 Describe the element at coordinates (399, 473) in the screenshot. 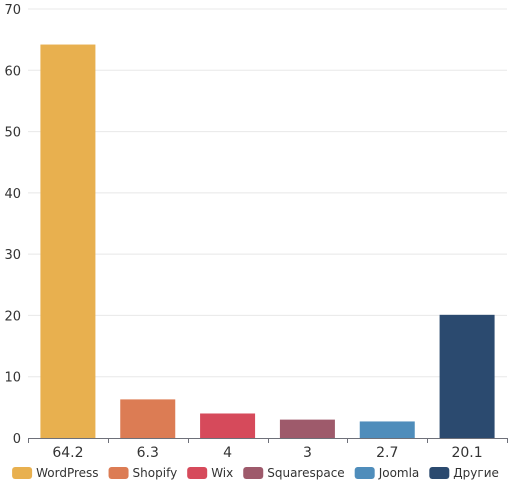

I see `legend-label: Joomla` at that location.